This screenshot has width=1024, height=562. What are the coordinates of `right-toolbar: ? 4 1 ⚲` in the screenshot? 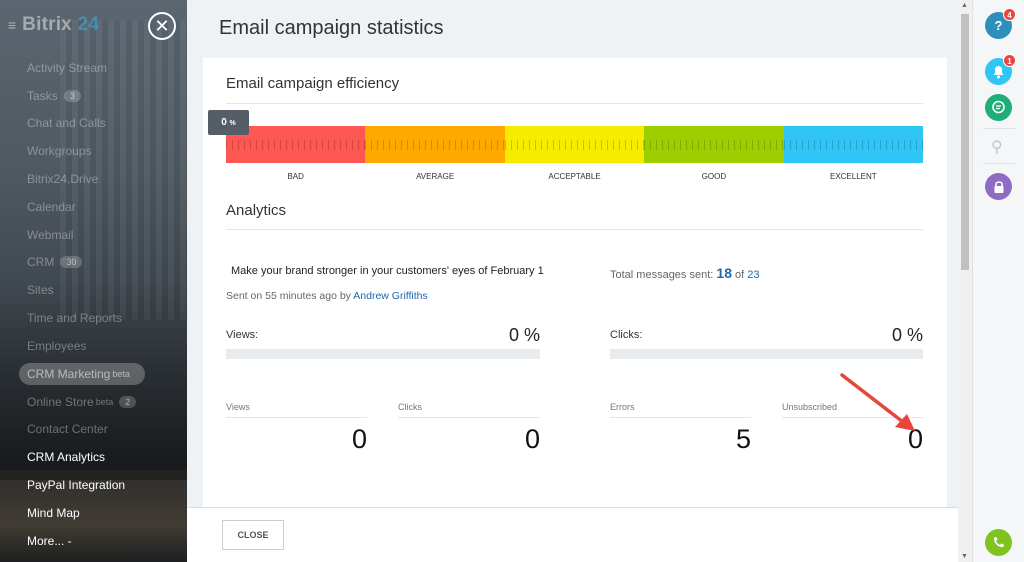 It's located at (998, 281).